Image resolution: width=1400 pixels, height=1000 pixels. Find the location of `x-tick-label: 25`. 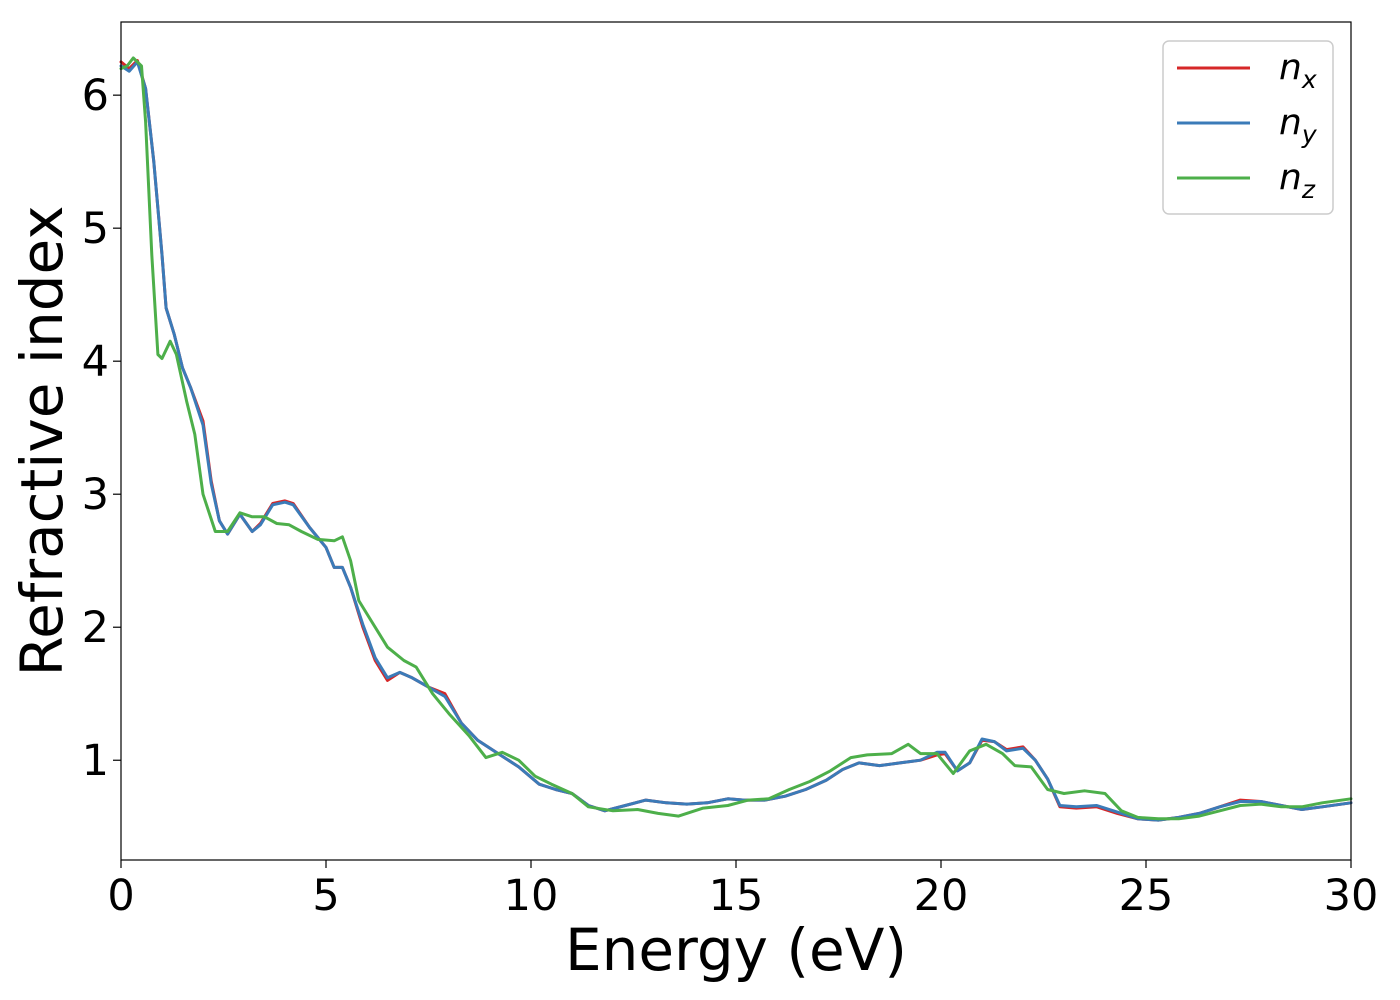

x-tick-label: 25 is located at coordinates (1146, 896).